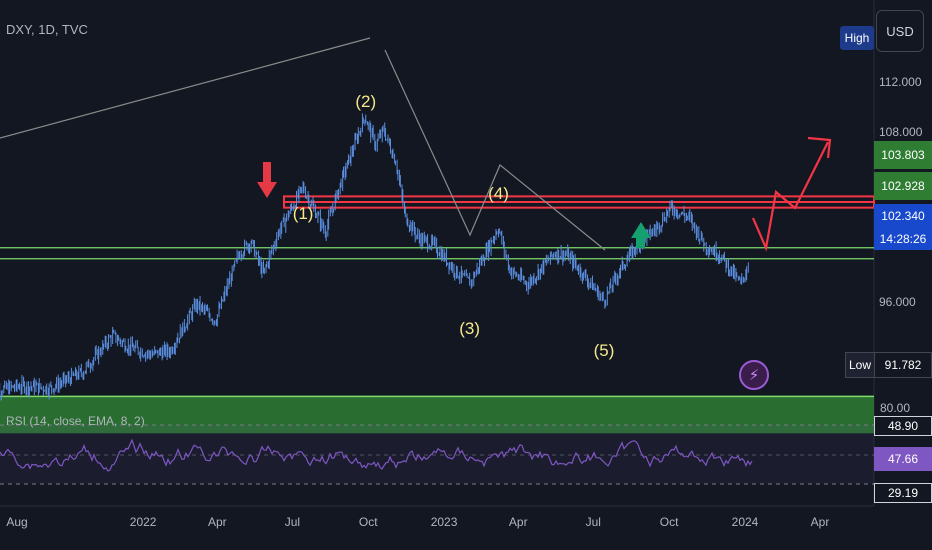 Image resolution: width=932 pixels, height=550 pixels. I want to click on lightning-icon: ⚡, so click(754, 375).